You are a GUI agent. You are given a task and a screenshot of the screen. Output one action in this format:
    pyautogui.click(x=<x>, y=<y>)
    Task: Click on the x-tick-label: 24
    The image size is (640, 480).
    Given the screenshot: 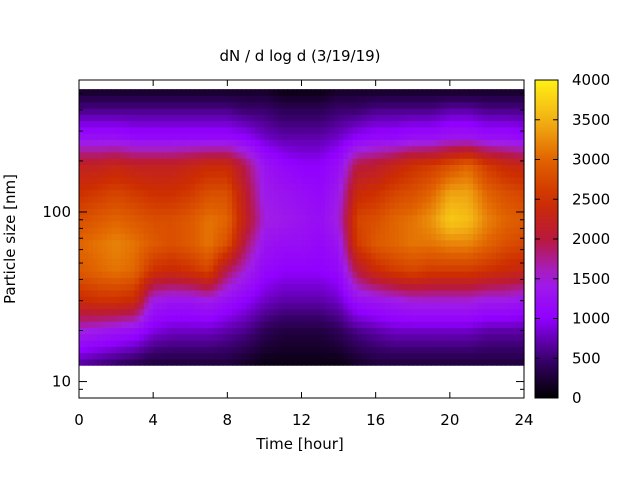 What is the action you would take?
    pyautogui.click(x=523, y=420)
    